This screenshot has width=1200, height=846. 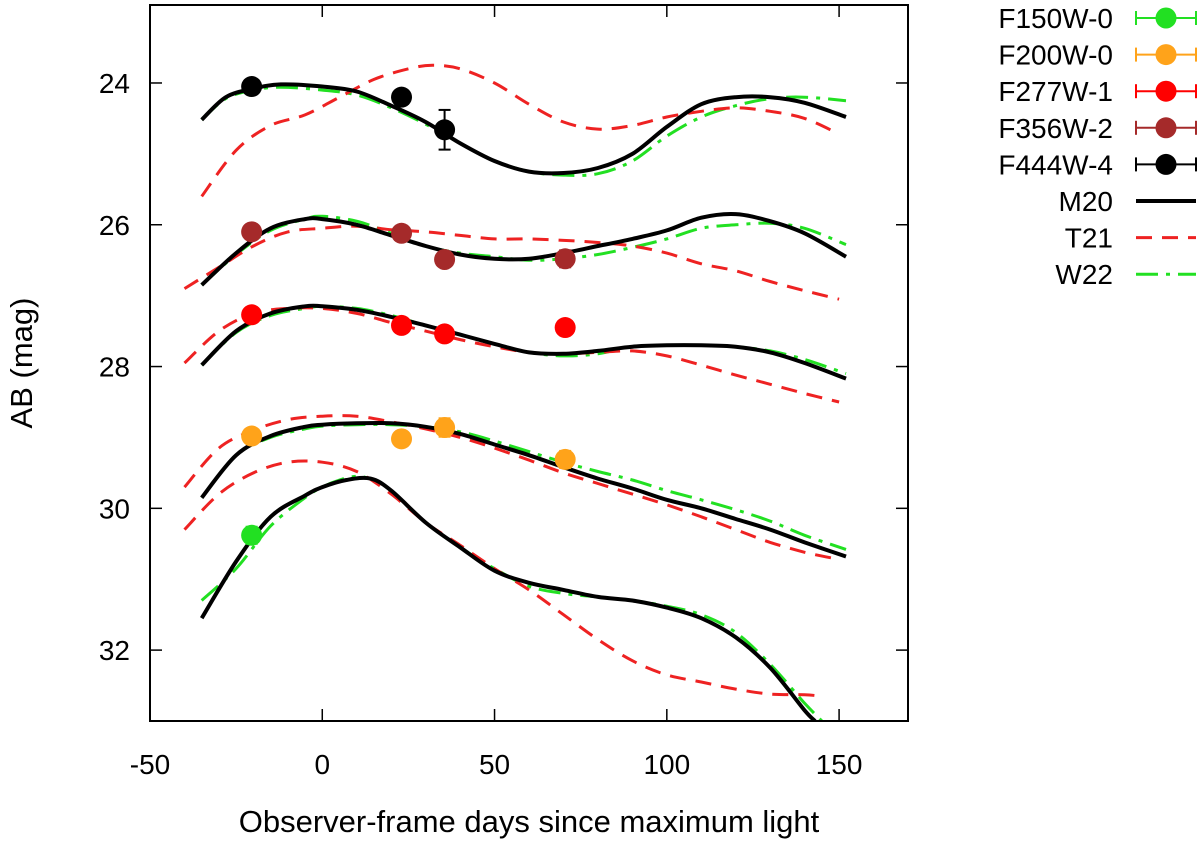 I want to click on y-tick-label: 26, so click(x=114, y=225).